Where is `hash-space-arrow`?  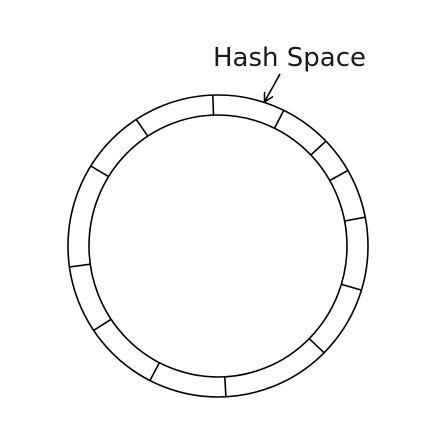 hash-space-arrow is located at coordinates (273, 87).